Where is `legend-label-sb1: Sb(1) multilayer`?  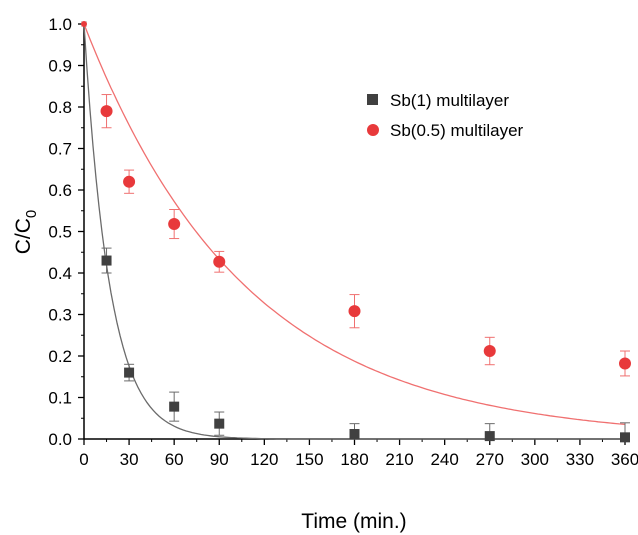
legend-label-sb1: Sb(1) multilayer is located at coordinates (449, 100).